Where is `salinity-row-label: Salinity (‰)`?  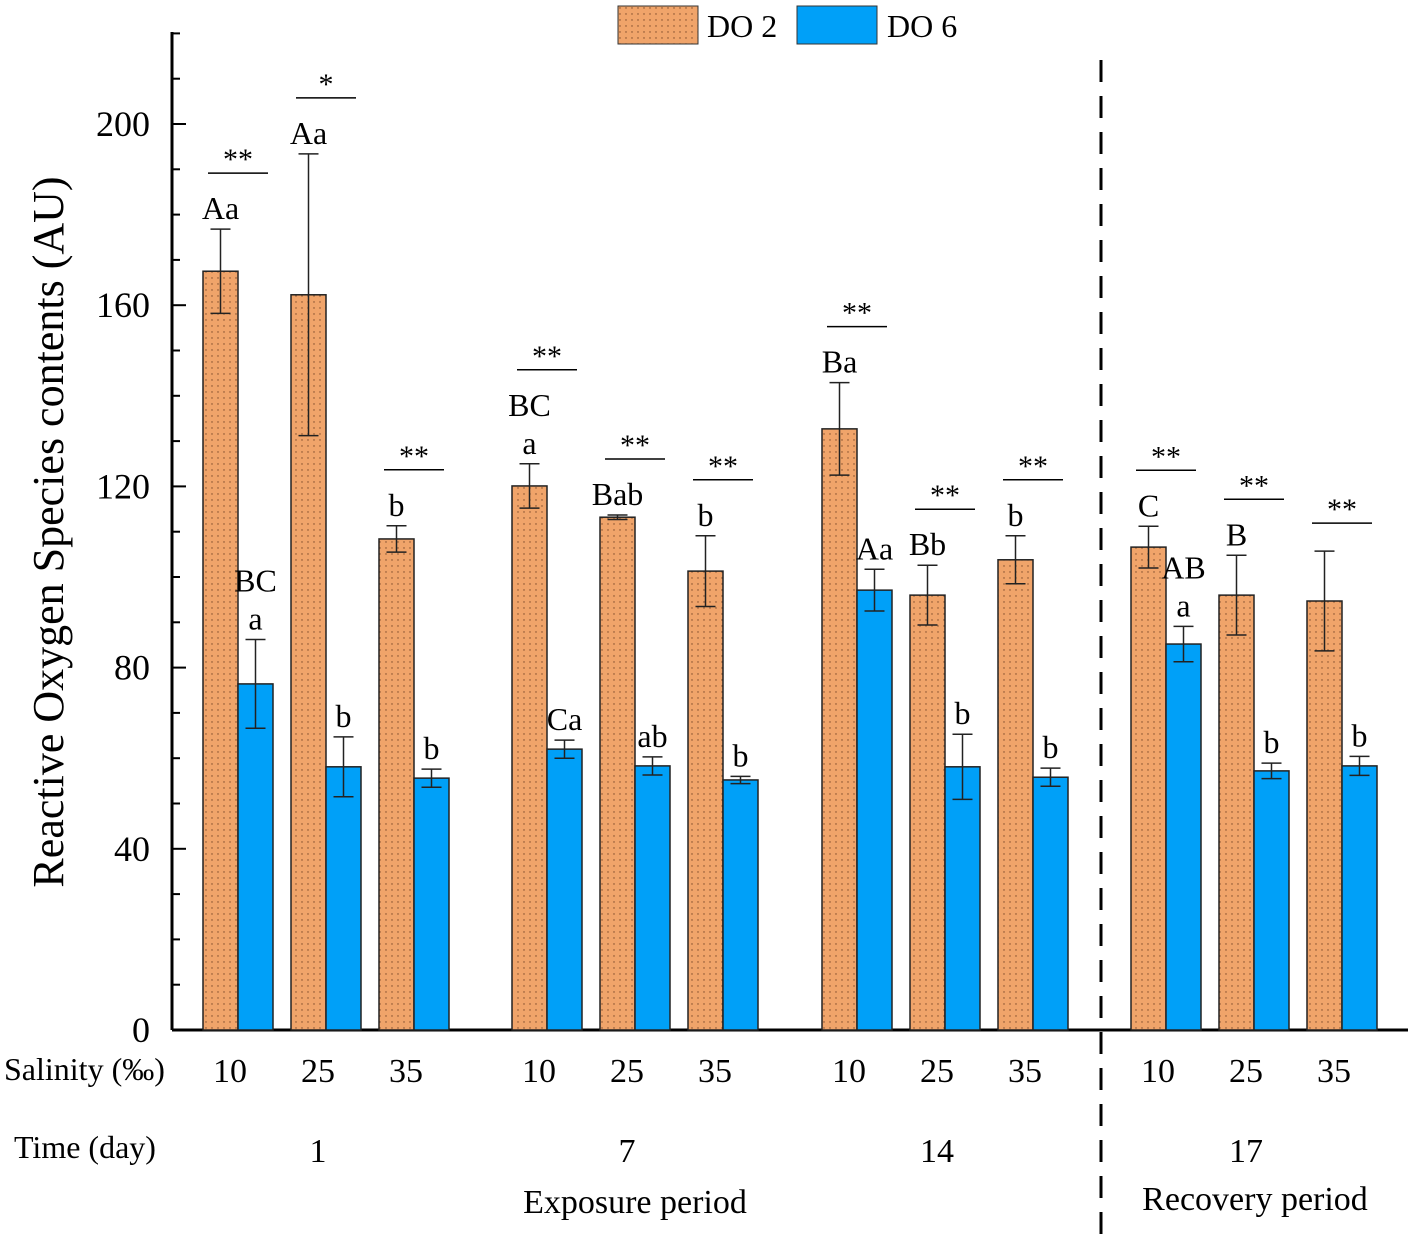
salinity-row-label: Salinity (‰) is located at coordinates (84, 1069).